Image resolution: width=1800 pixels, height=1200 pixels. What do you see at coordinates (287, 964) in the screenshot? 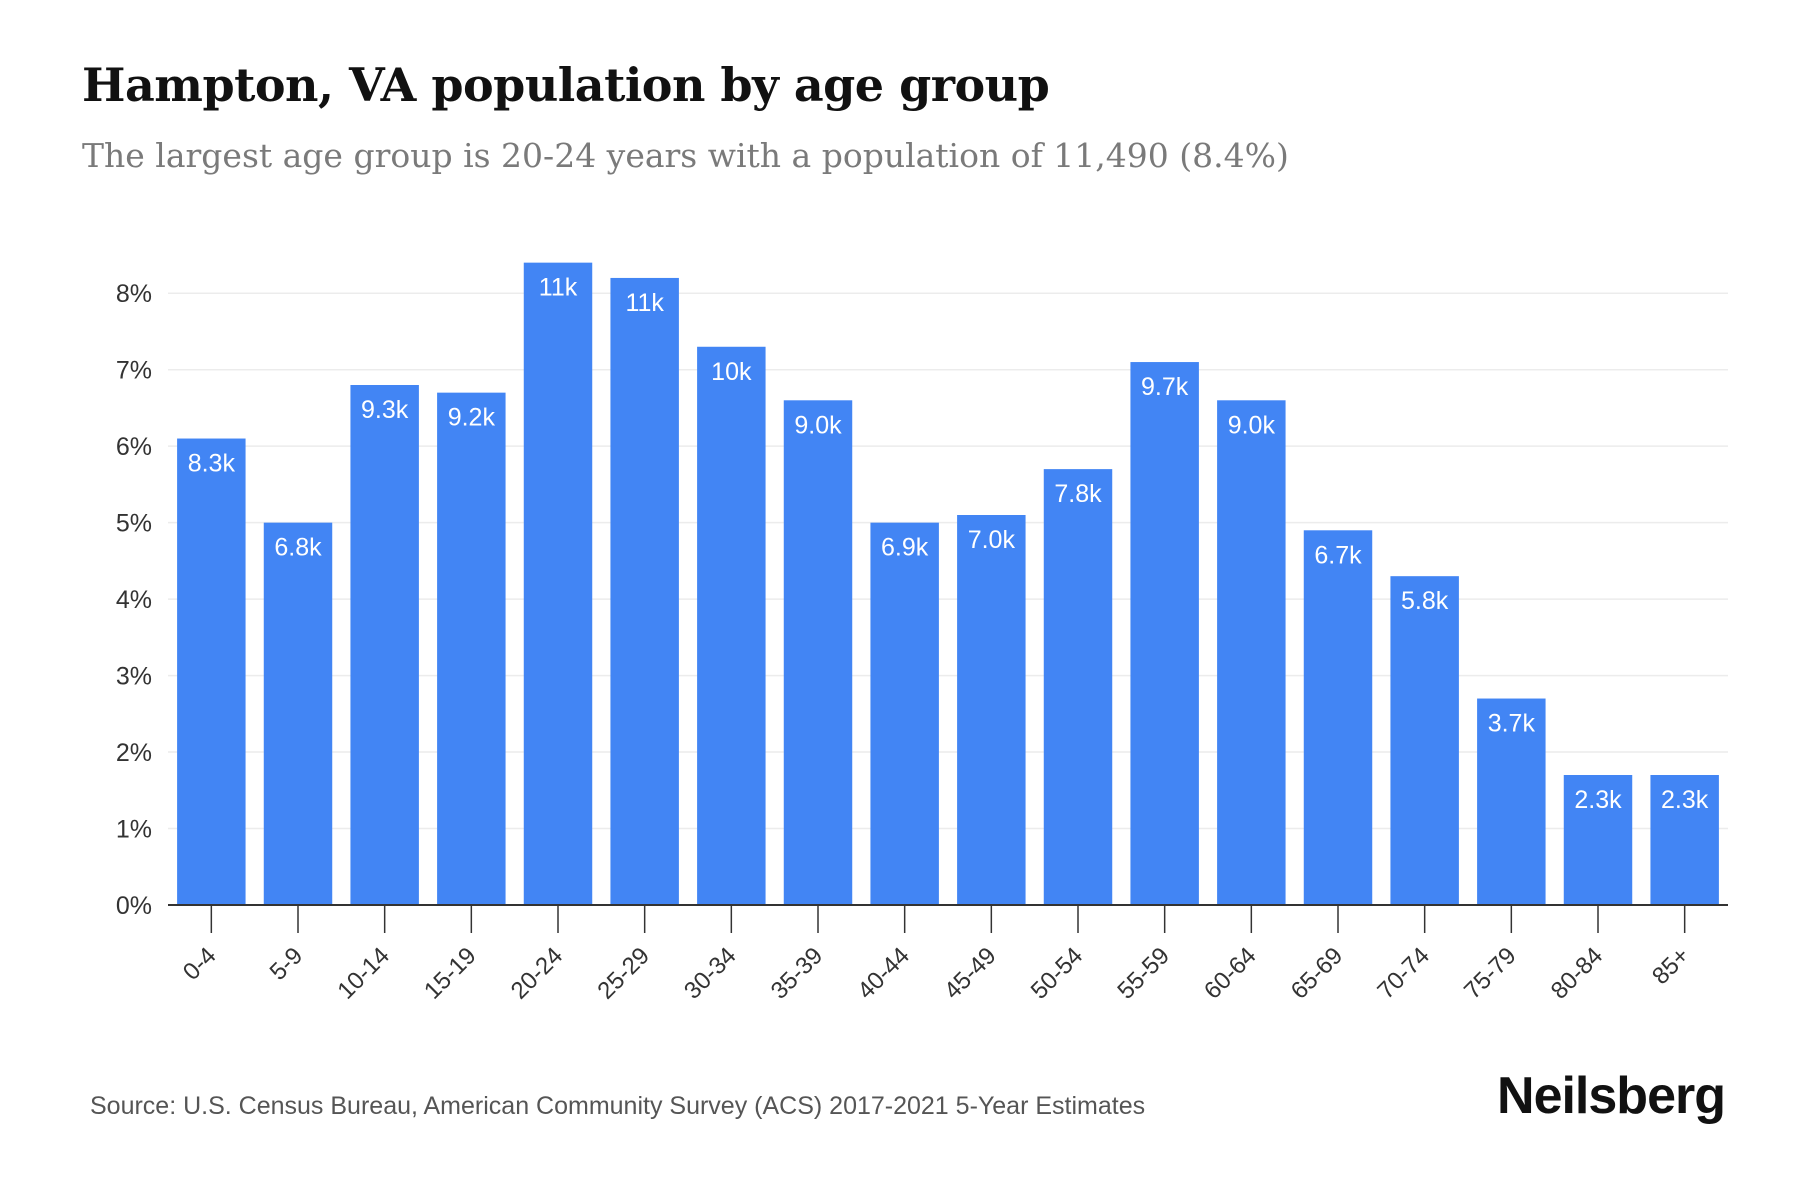
I see `x-tick-label: 5-9` at bounding box center [287, 964].